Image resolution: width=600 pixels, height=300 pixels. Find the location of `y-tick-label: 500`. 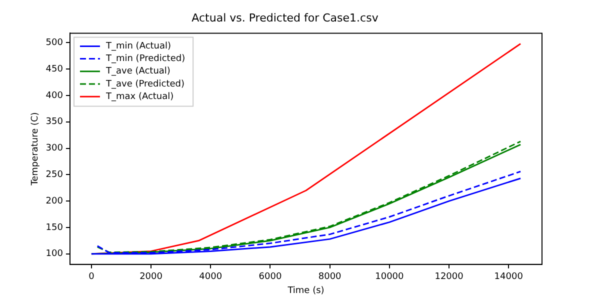

y-tick-label: 500 is located at coordinates (55, 43).